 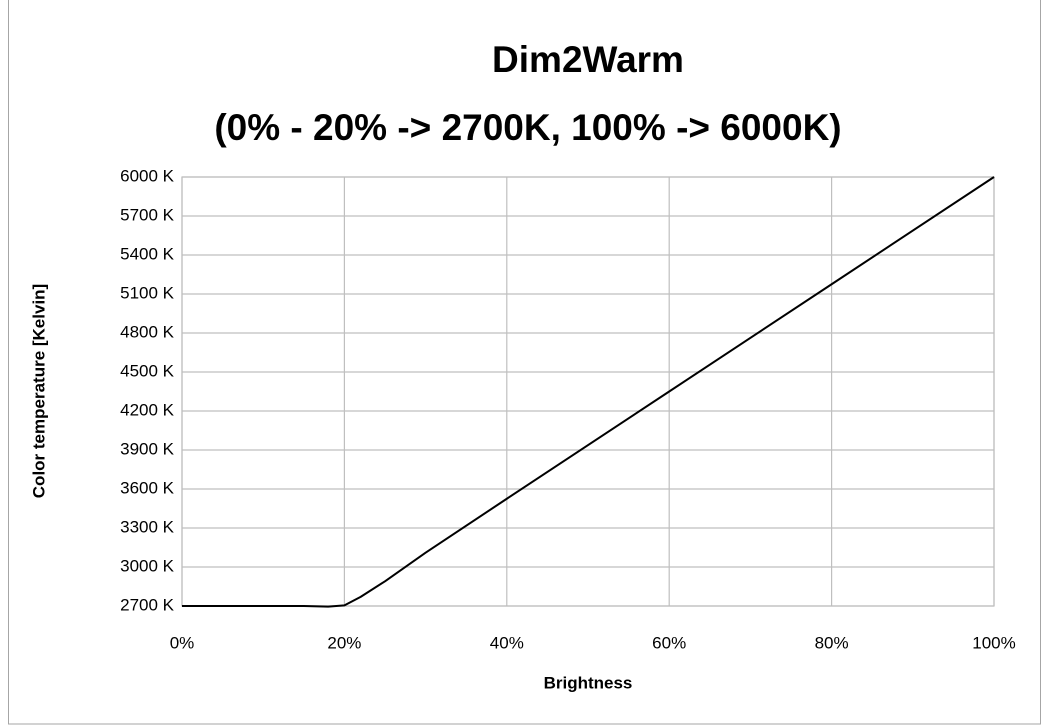 What do you see at coordinates (147, 565) in the screenshot?
I see `y-tick-label: 3000 K` at bounding box center [147, 565].